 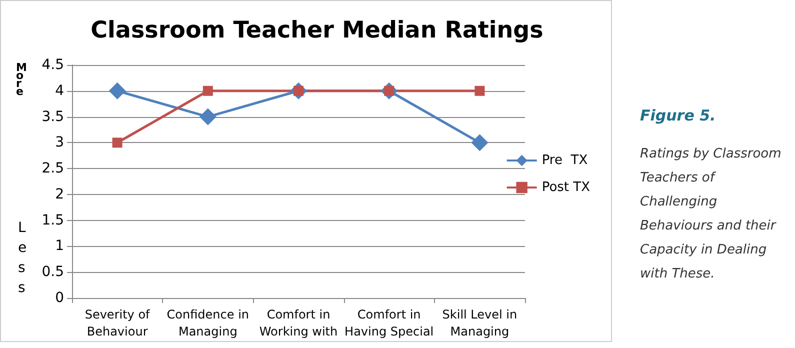 What do you see at coordinates (59, 142) in the screenshot?
I see `y-tick-label: 3` at bounding box center [59, 142].